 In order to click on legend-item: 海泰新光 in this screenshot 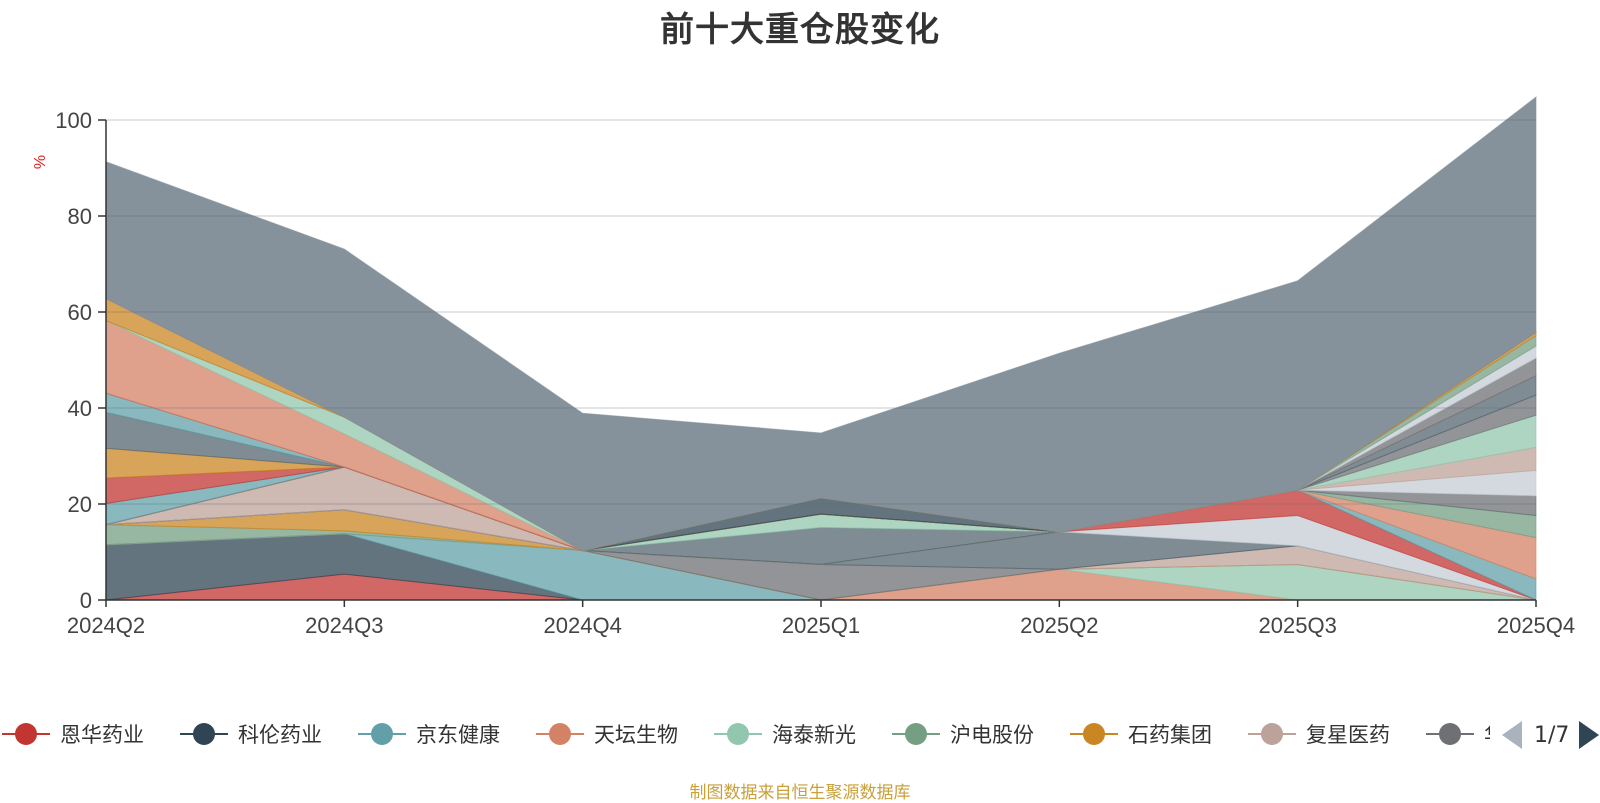, I will do `click(784, 734)`.